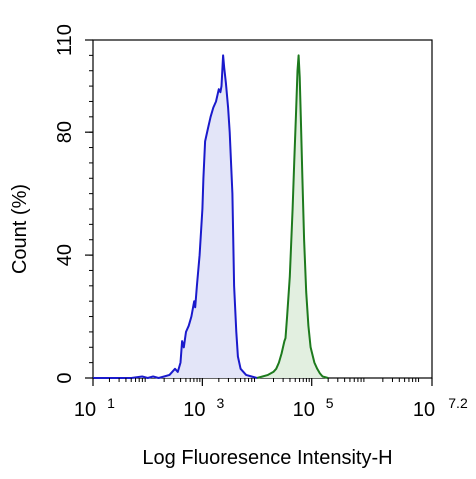  What do you see at coordinates (330, 403) in the screenshot?
I see `x-tick-exponent: 5` at bounding box center [330, 403].